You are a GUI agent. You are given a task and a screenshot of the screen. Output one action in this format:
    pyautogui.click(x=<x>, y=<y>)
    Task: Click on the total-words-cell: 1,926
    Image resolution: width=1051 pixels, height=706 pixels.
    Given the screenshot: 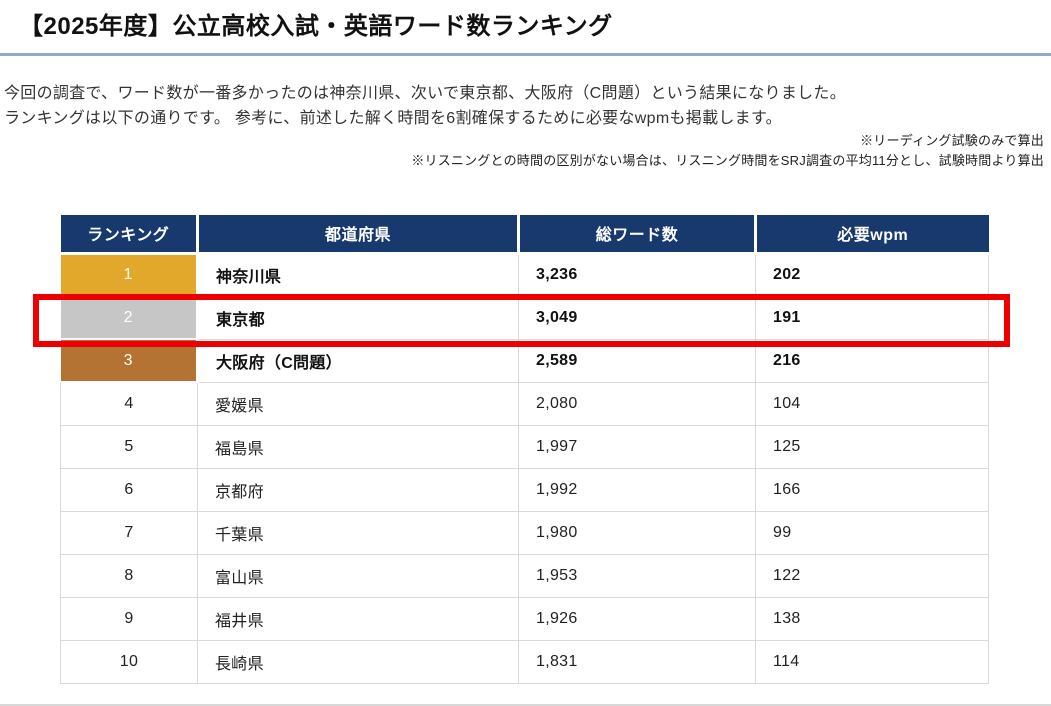 What is the action you would take?
    pyautogui.click(x=637, y=619)
    